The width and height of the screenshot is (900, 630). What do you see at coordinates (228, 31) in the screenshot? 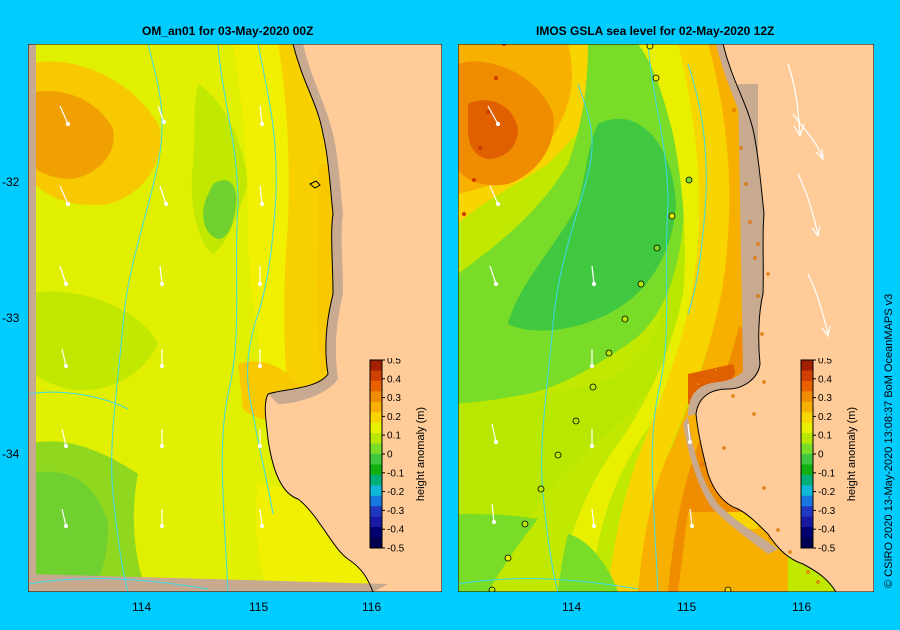
I see `panel-left-title: OM_an01 for 03-May-2020 00Z` at bounding box center [228, 31].